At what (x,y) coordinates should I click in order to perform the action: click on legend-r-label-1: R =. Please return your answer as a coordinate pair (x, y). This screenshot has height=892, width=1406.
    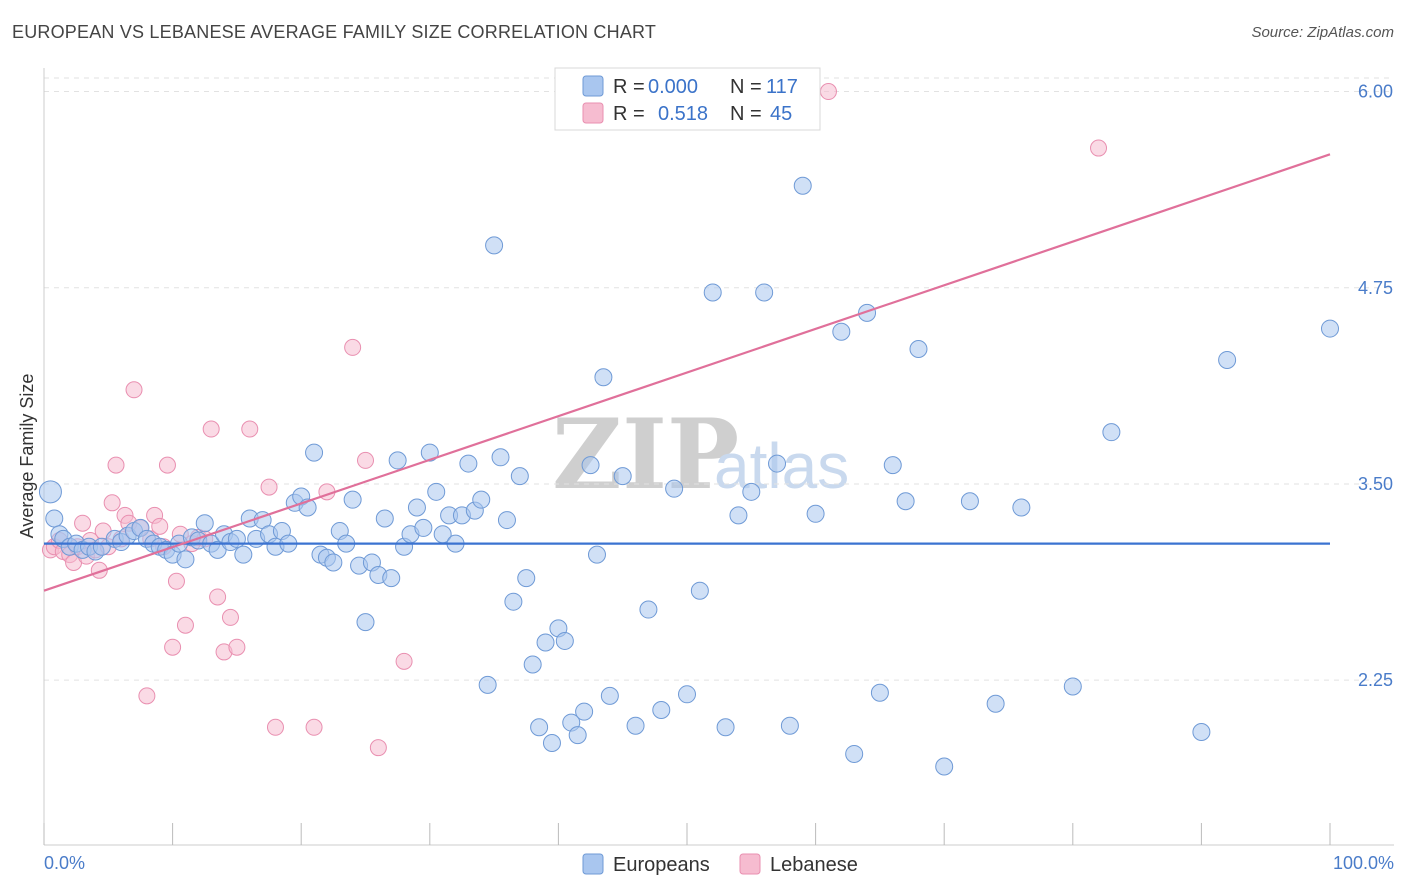
    Looking at the image, I should click on (629, 87).